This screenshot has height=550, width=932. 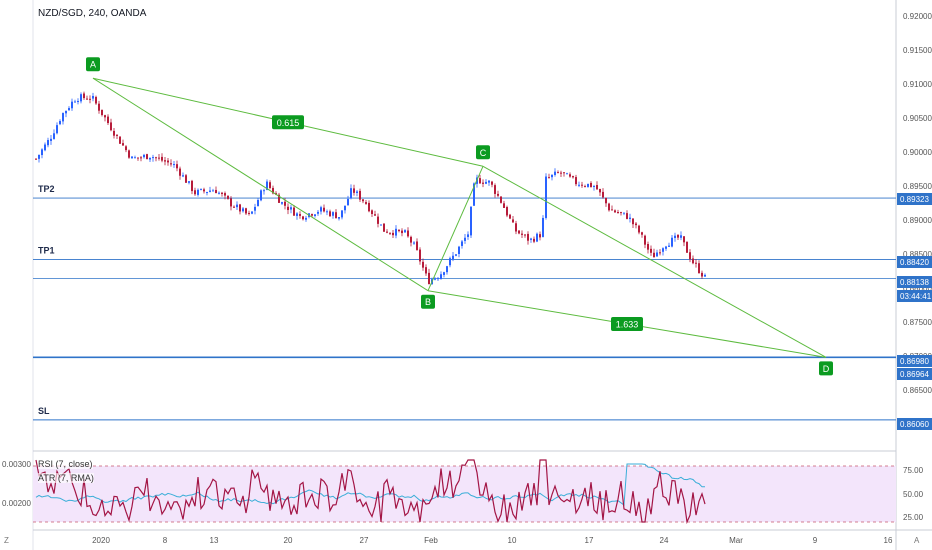 I want to click on time-tick: 24, so click(x=664, y=540).